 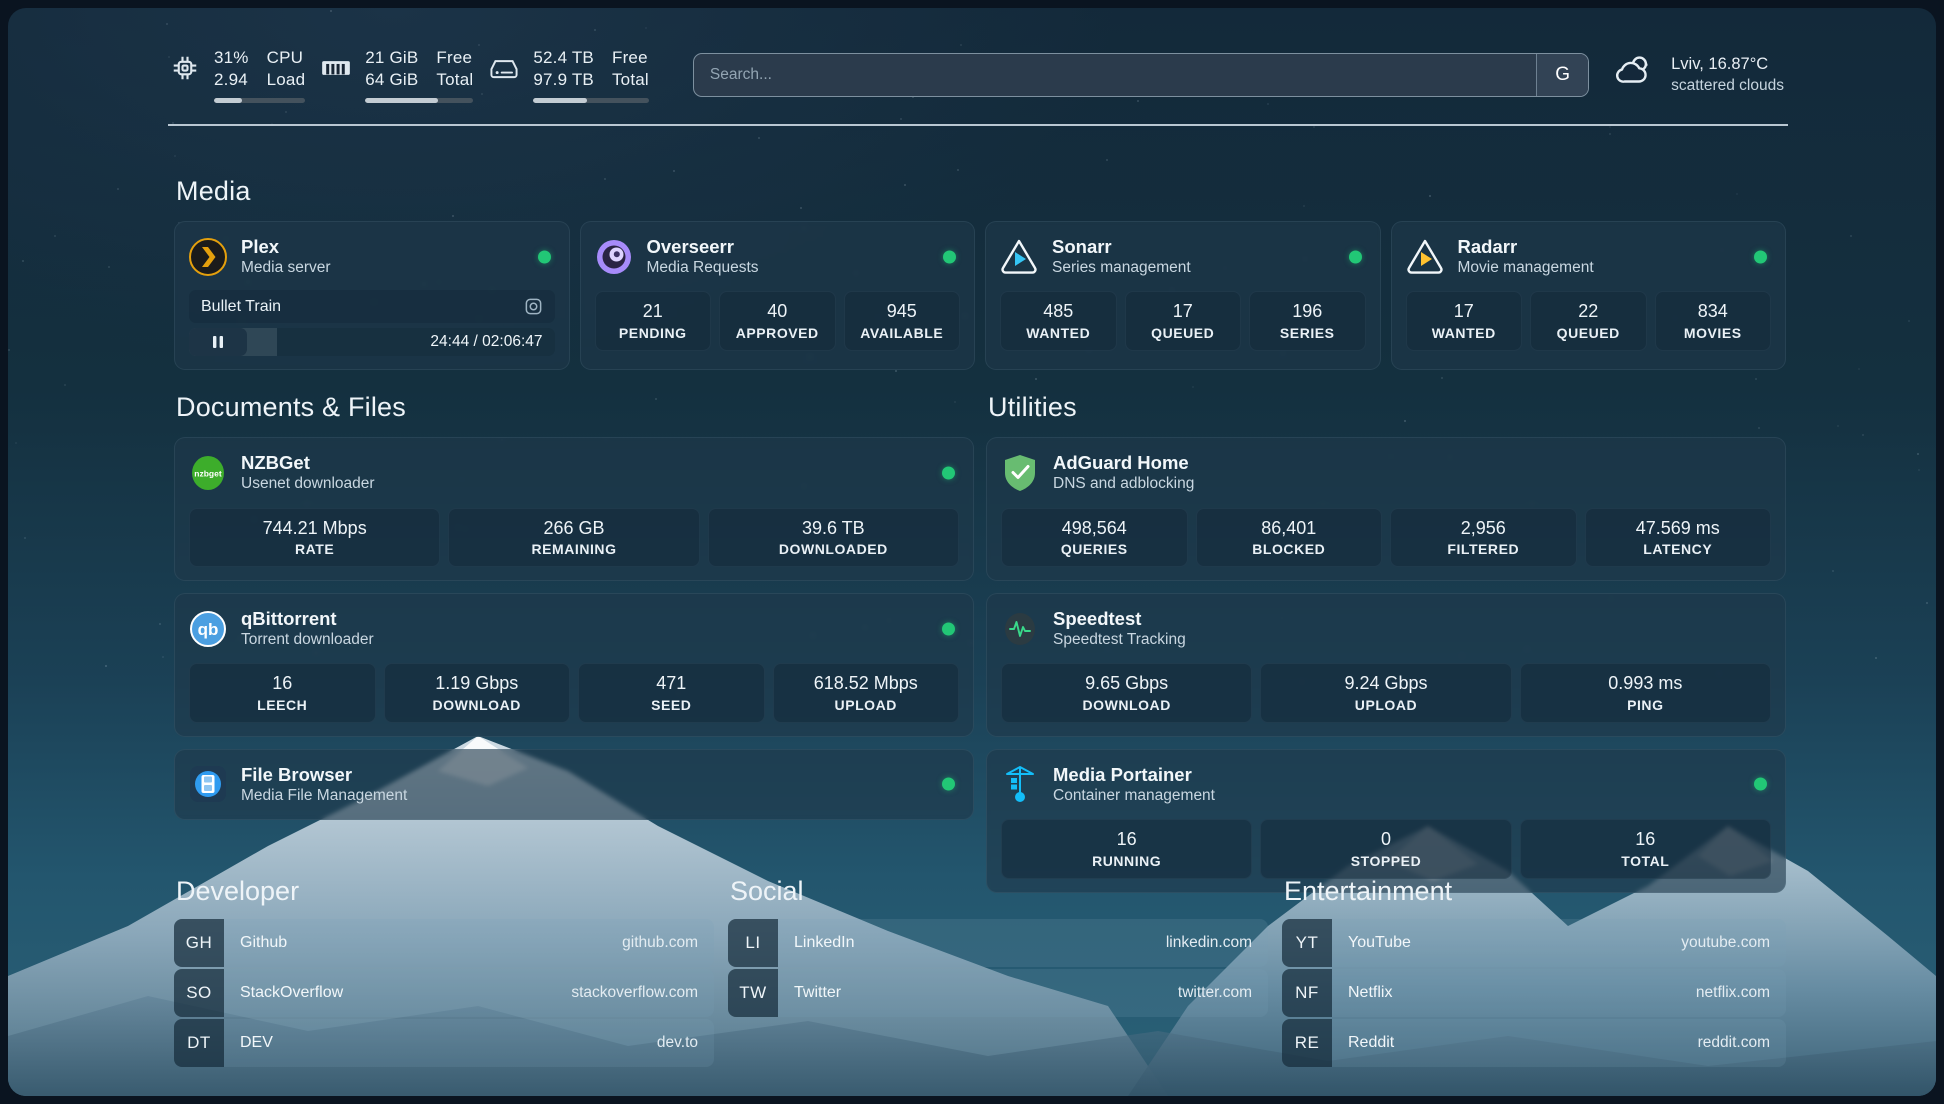 I want to click on stat-label: RUNNING, so click(x=1127, y=860).